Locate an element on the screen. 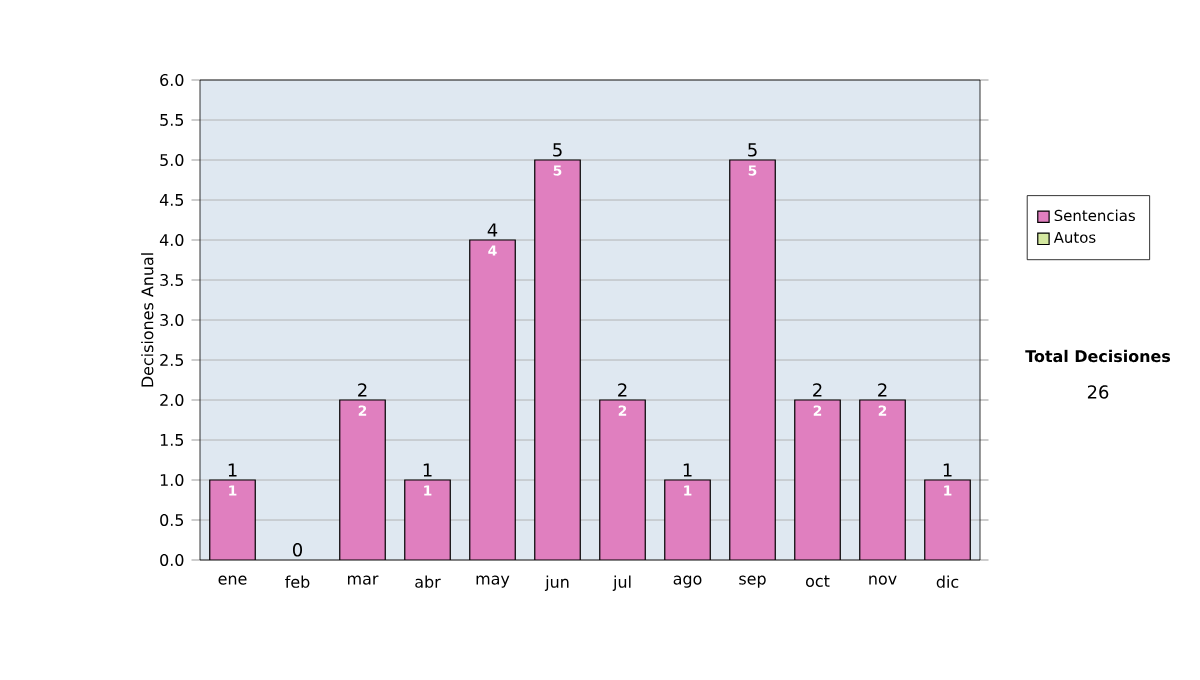 The image size is (1200, 680). total-label: 0 is located at coordinates (297, 550).